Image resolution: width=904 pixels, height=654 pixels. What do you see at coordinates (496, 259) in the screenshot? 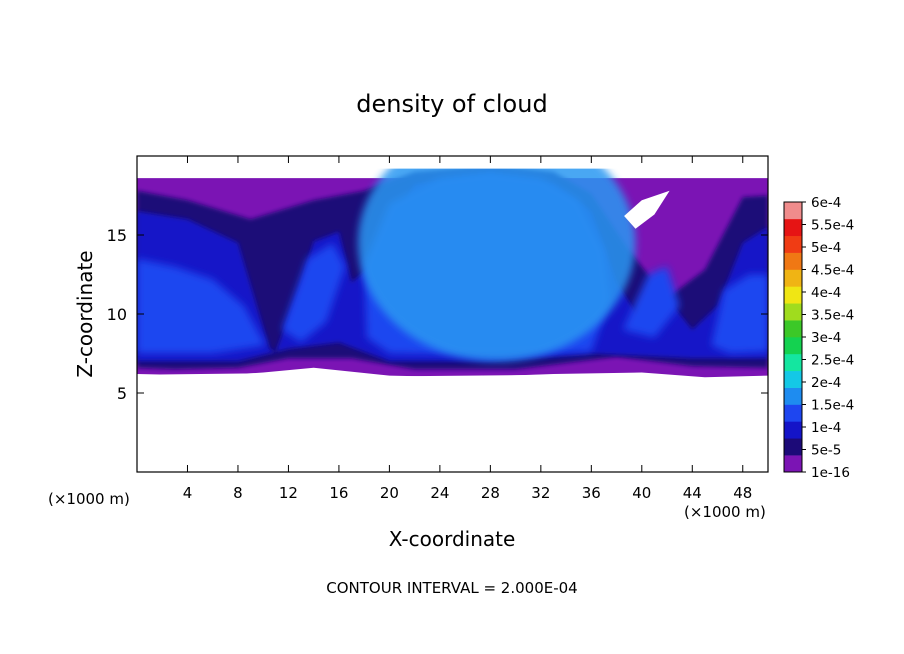
I see `contour-core-center` at bounding box center [496, 259].